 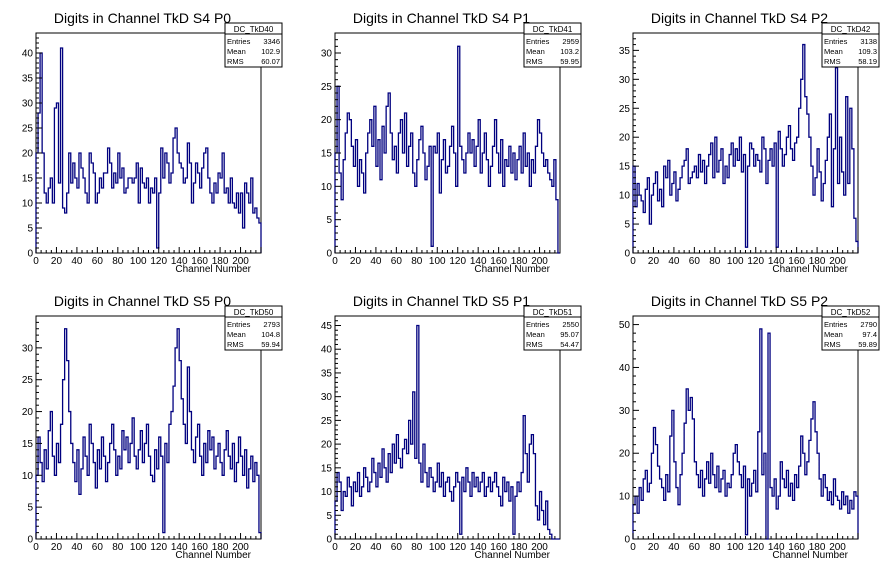 I want to click on x-tick-label: 200, so click(x=837, y=547).